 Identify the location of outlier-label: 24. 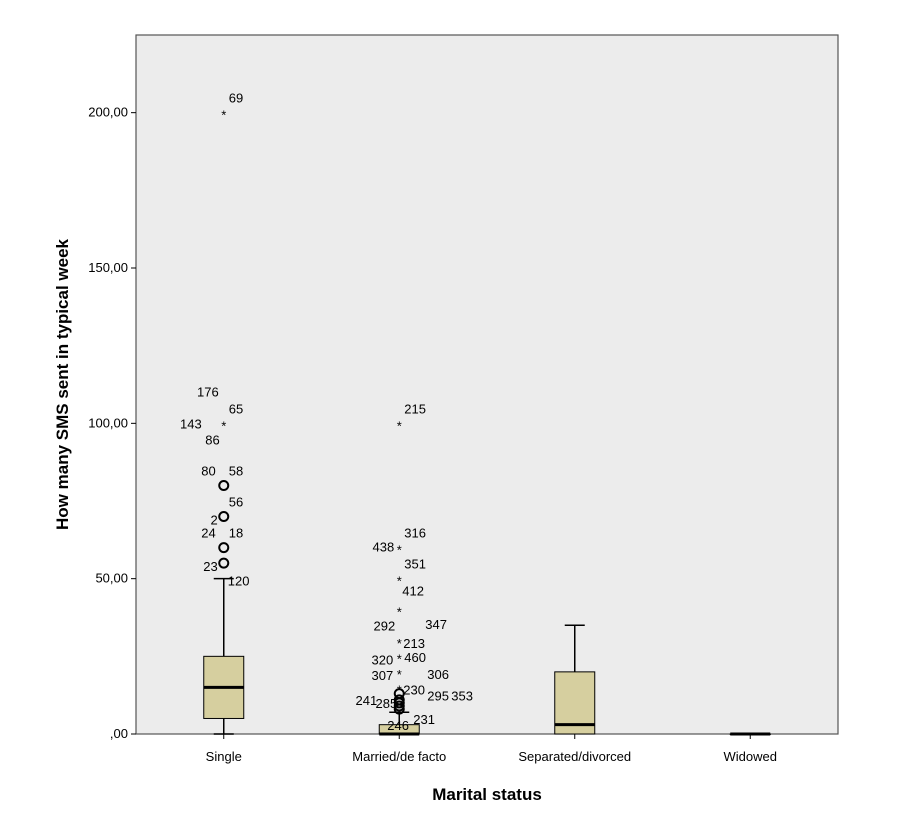
(208, 533).